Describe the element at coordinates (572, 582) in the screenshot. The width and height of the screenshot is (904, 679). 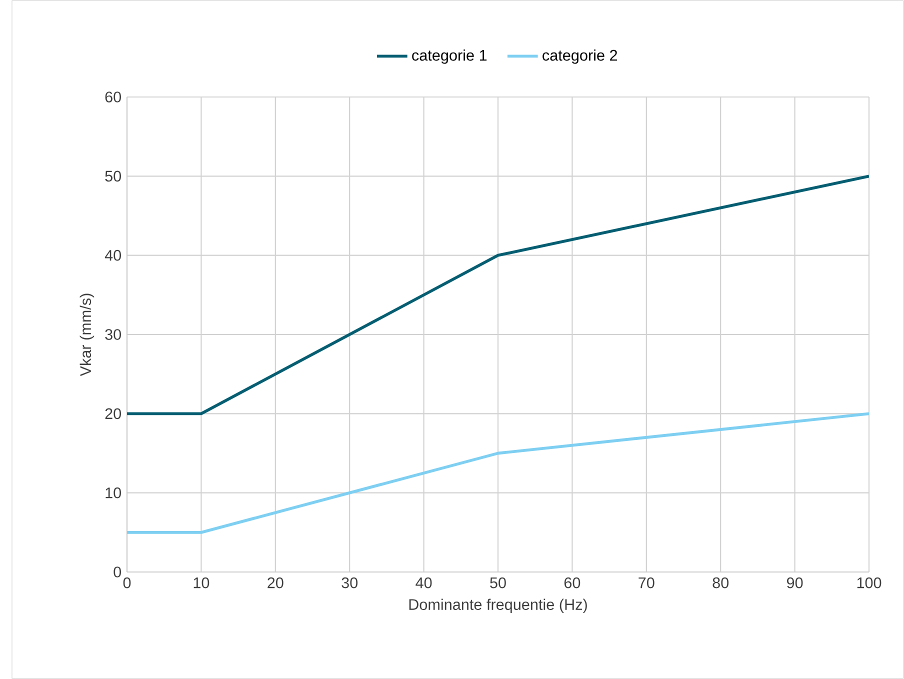
I see `x-tick-label: 60` at that location.